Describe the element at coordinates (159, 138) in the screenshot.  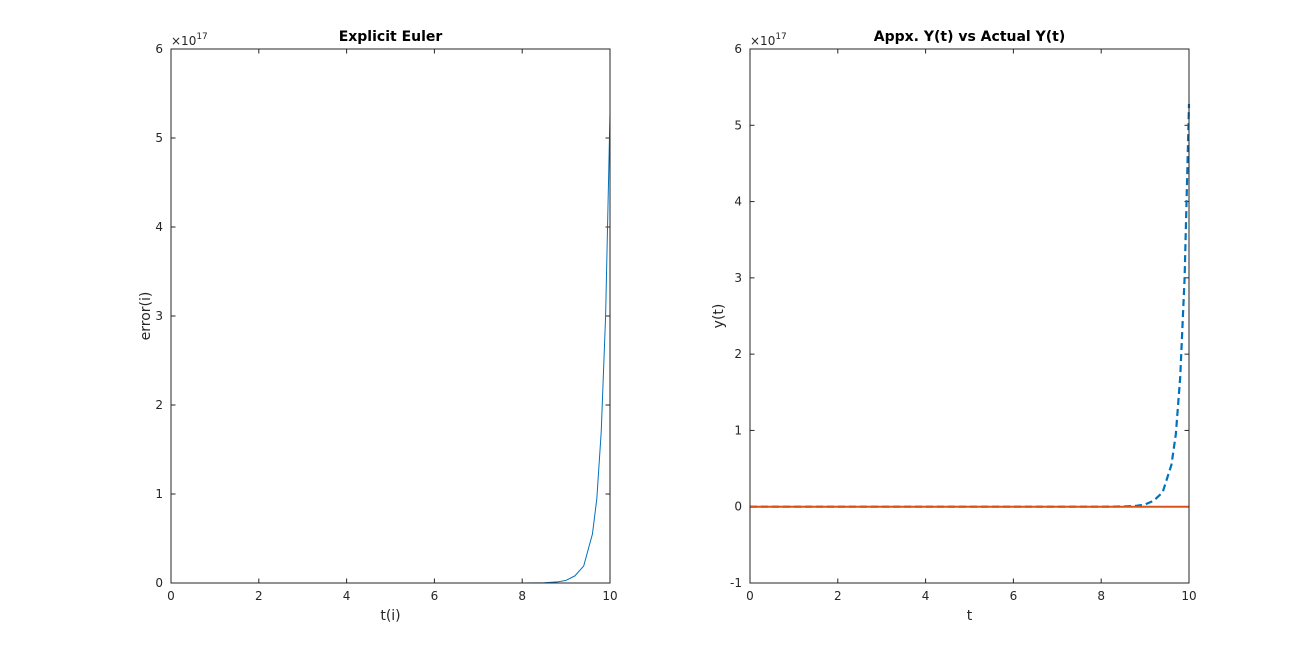
I see `y-tick-label-left: 5` at that location.